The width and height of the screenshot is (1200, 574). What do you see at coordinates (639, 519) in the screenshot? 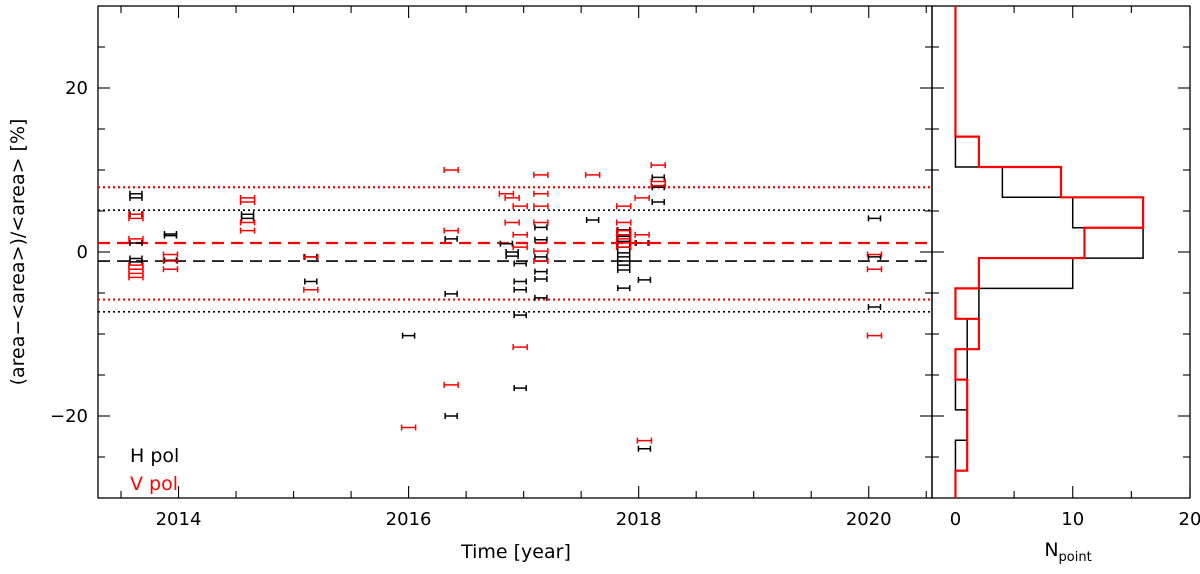
I see `x-tick-label: 2018` at bounding box center [639, 519].